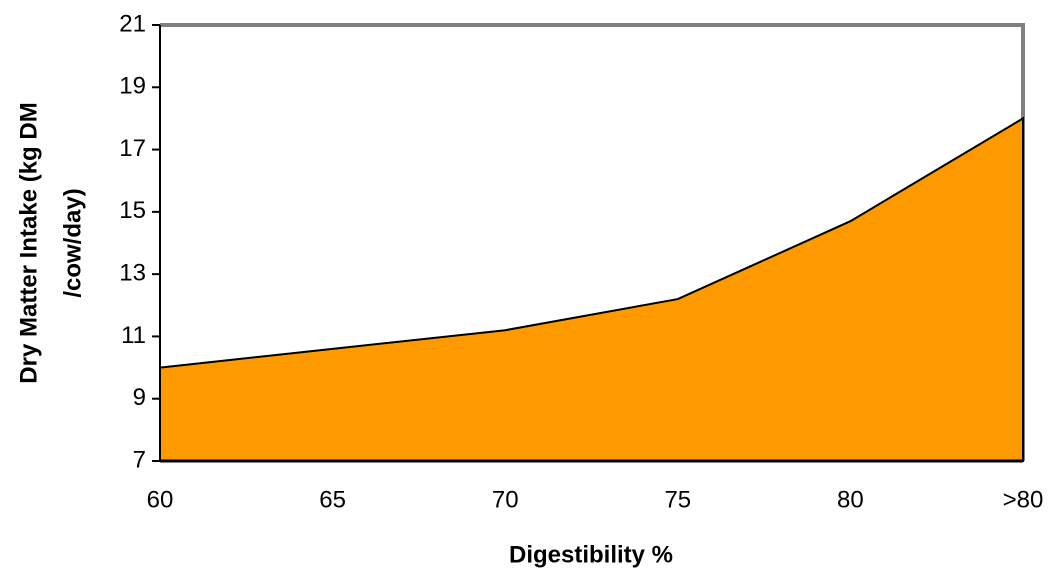  I want to click on x-tick-label: 75, so click(677, 499).